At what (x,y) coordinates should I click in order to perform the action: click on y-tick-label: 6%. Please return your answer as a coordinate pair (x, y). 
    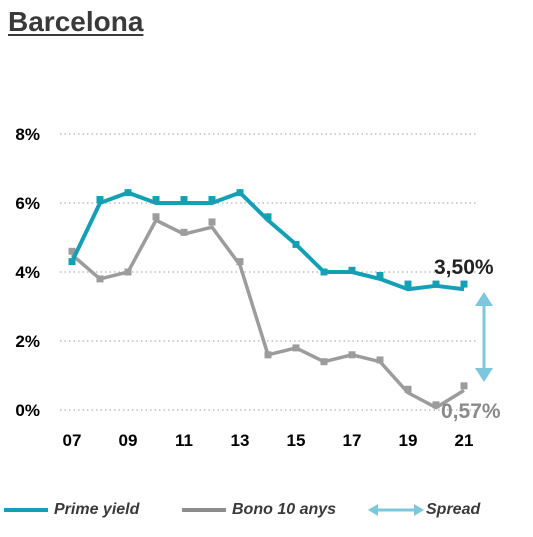
    Looking at the image, I should click on (27, 203).